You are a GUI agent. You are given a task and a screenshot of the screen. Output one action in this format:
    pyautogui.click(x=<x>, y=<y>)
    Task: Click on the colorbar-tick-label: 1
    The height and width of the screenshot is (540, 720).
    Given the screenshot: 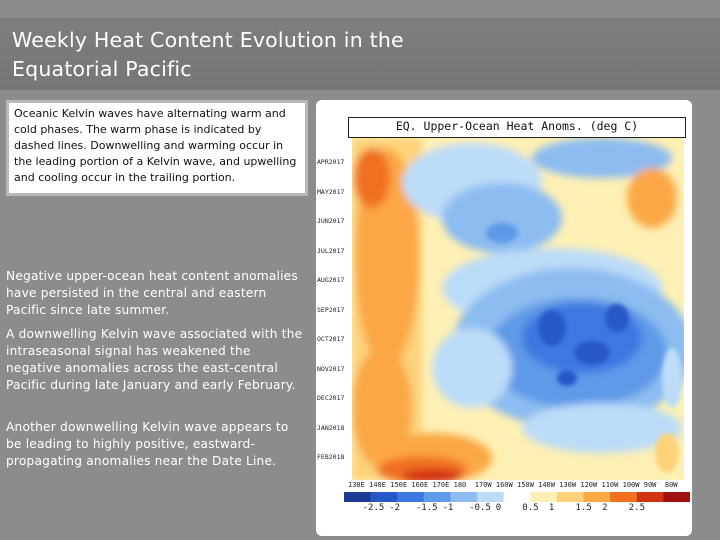 What is the action you would take?
    pyautogui.click(x=551, y=508)
    